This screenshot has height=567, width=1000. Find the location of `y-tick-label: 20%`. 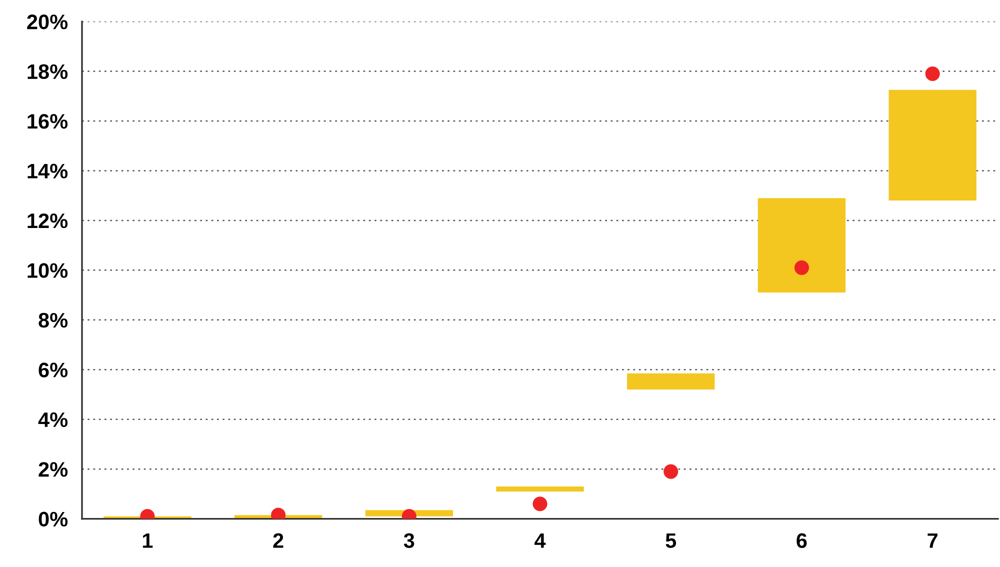

y-tick-label: 20% is located at coordinates (47, 22).